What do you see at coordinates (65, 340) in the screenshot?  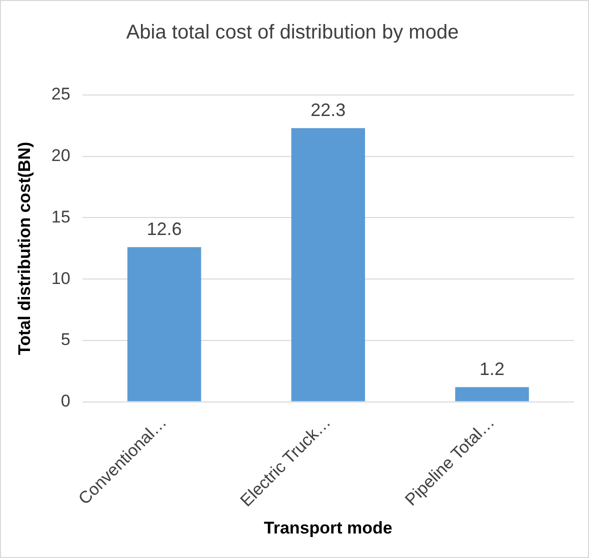 I see `y-tick-label: 5` at bounding box center [65, 340].